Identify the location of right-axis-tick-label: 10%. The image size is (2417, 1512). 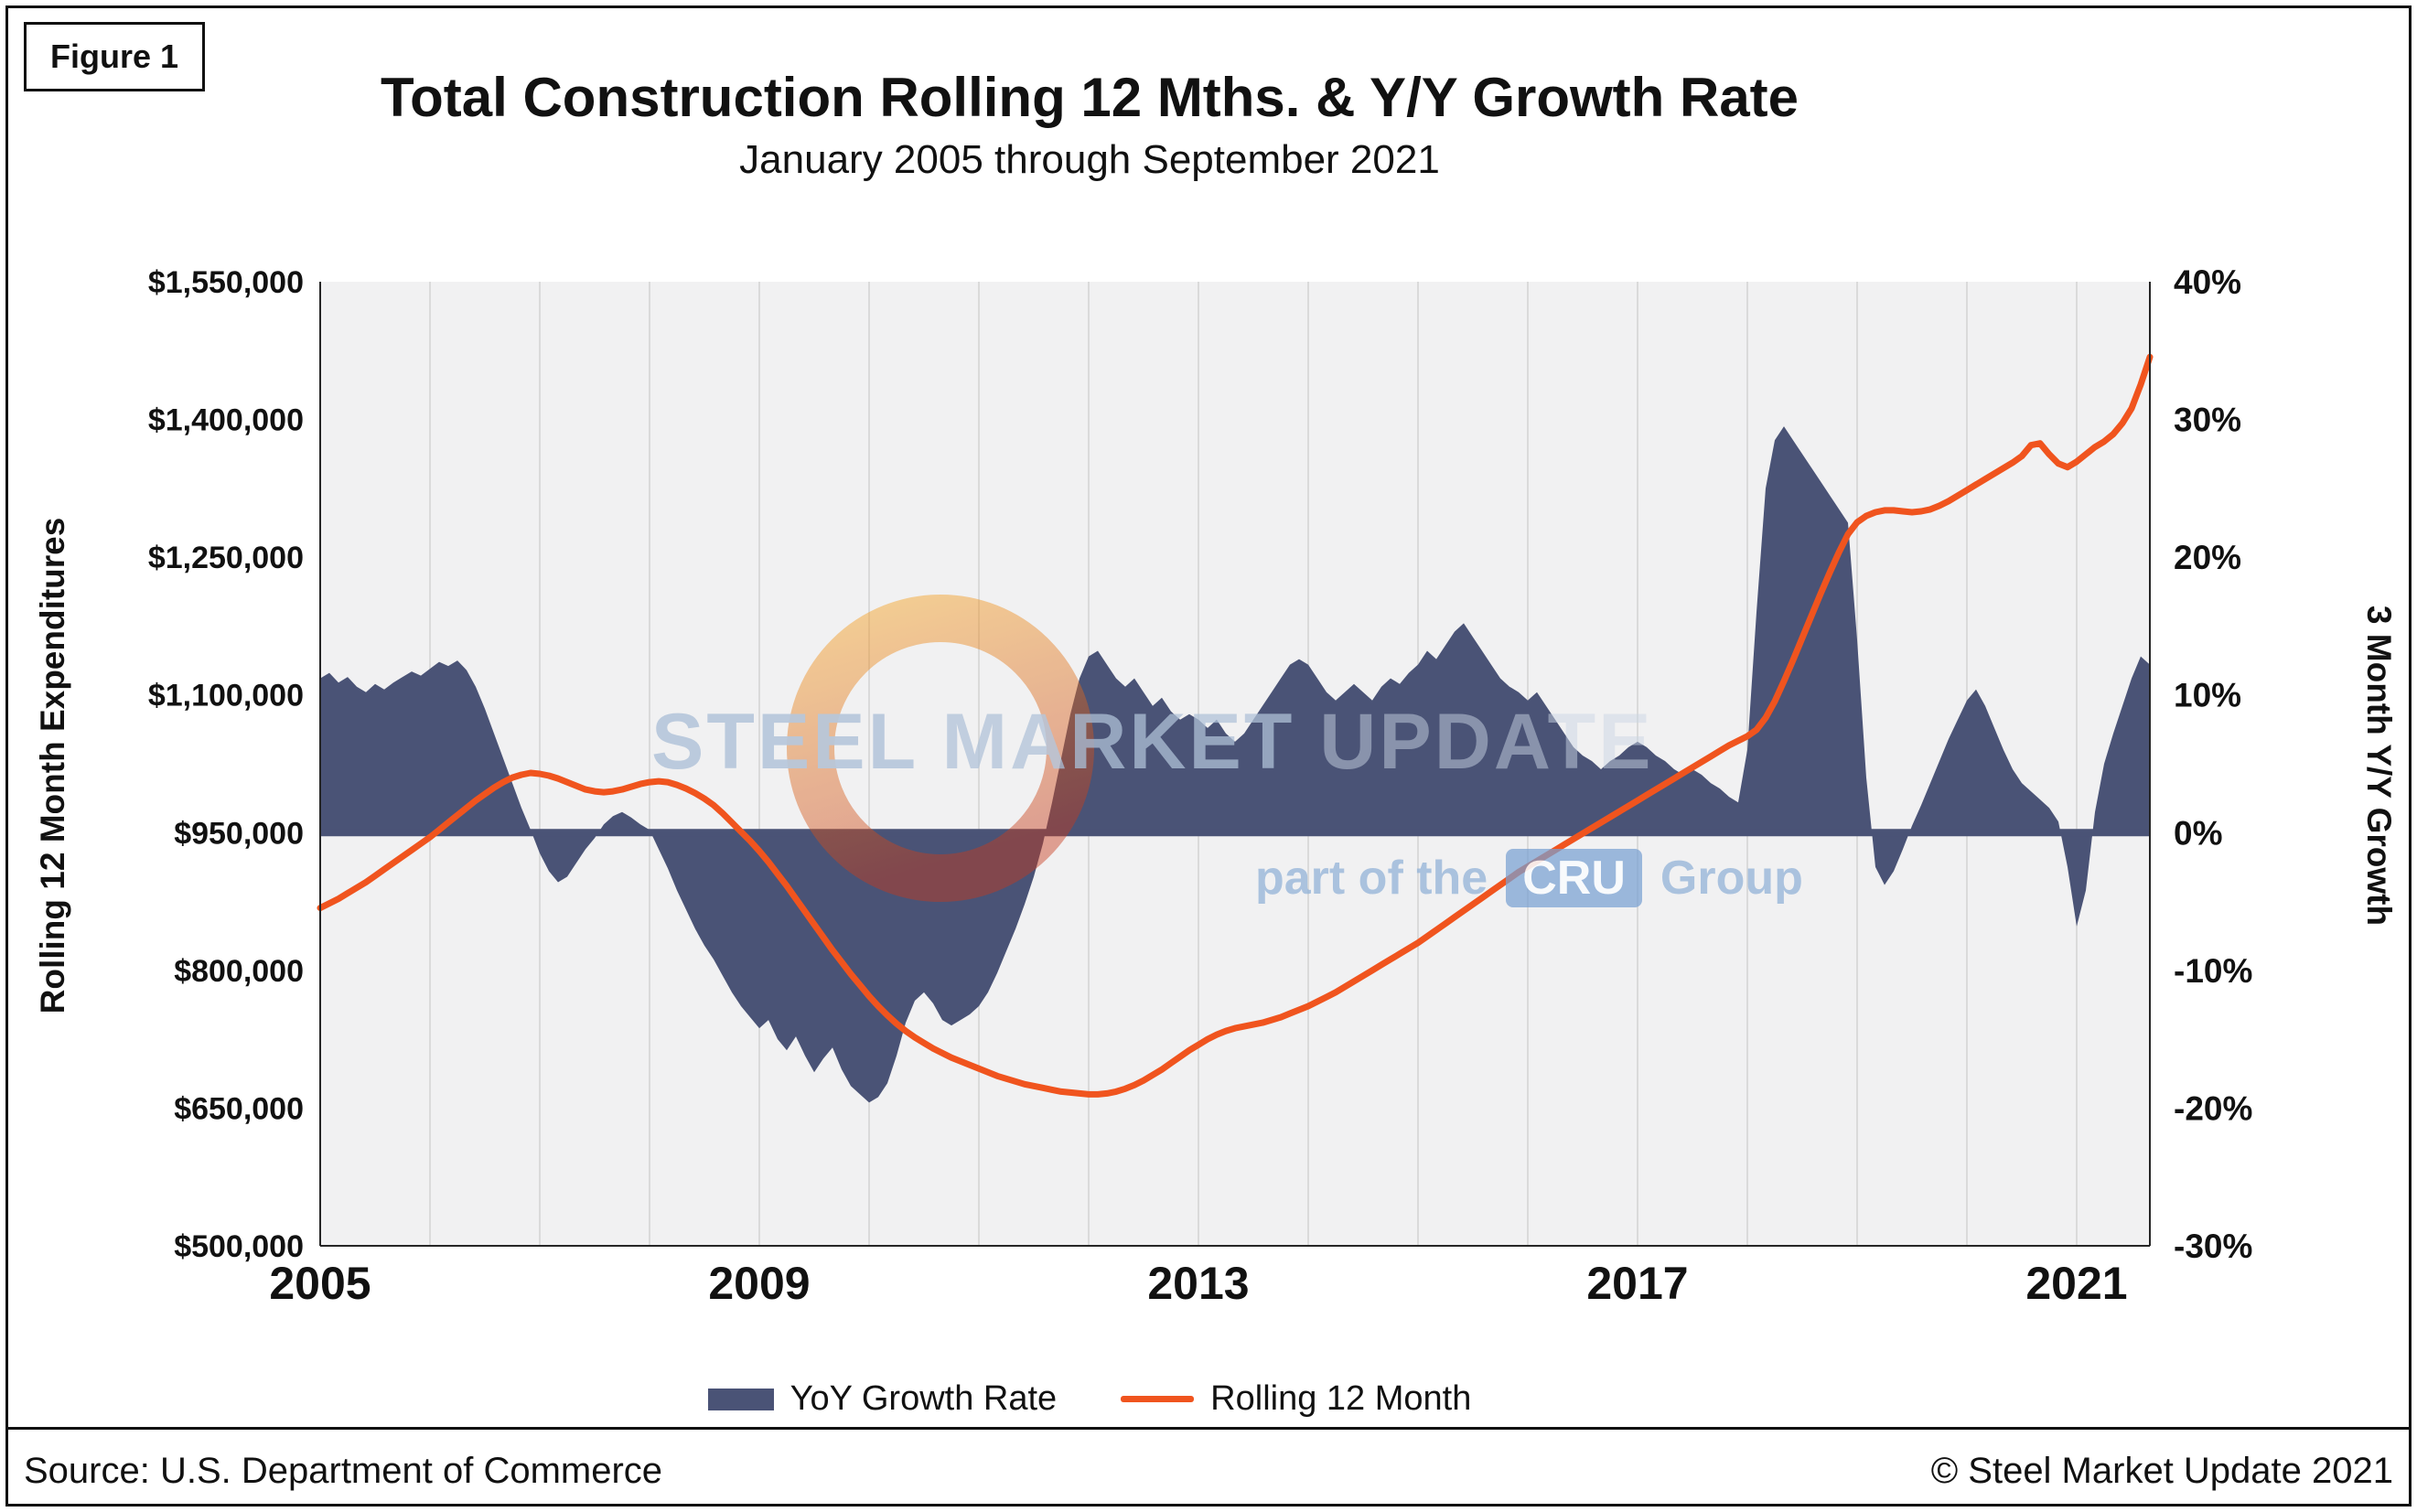
(2207, 695).